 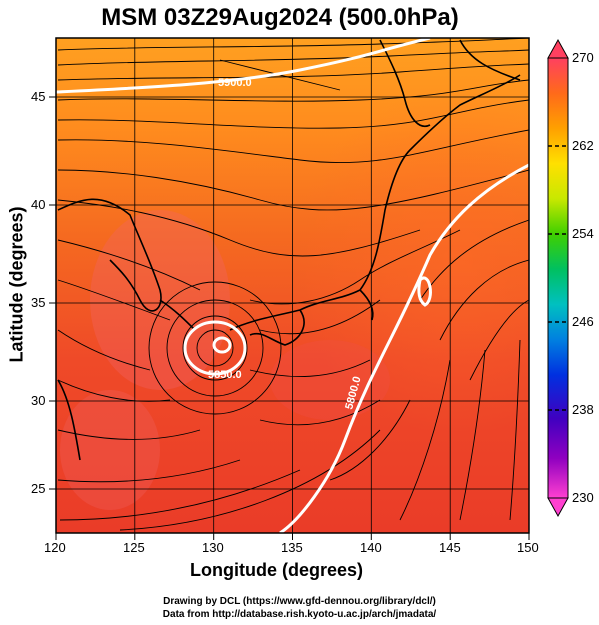 What do you see at coordinates (583, 57) in the screenshot?
I see `colorbar-tick-label: 270` at bounding box center [583, 57].